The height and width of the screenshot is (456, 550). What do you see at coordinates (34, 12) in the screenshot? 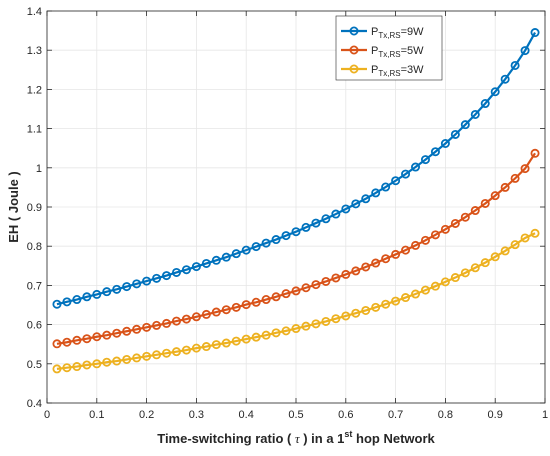
I see `y-tick-label: 1.4` at bounding box center [34, 12].